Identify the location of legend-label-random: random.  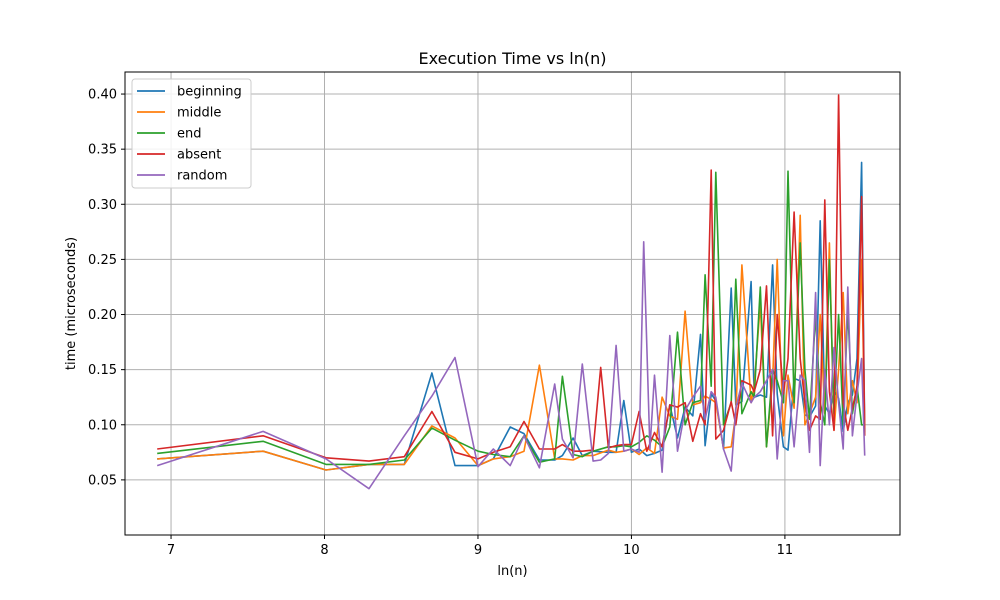
(202, 176).